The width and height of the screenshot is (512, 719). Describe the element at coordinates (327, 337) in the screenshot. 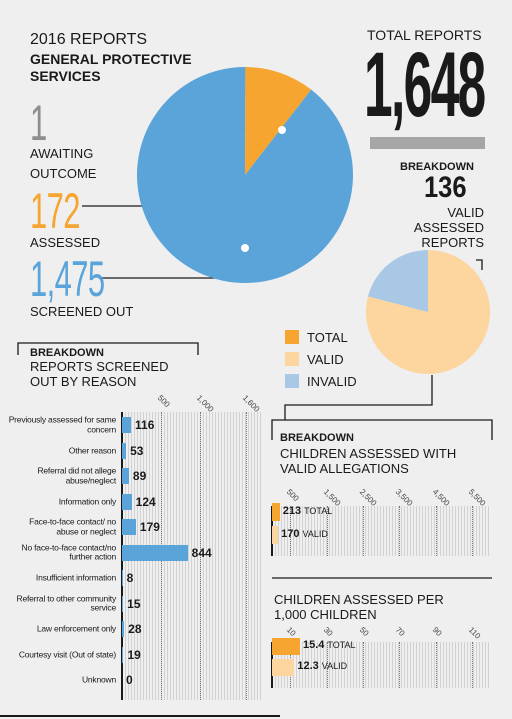

I see `legend-label: TOTAL` at that location.